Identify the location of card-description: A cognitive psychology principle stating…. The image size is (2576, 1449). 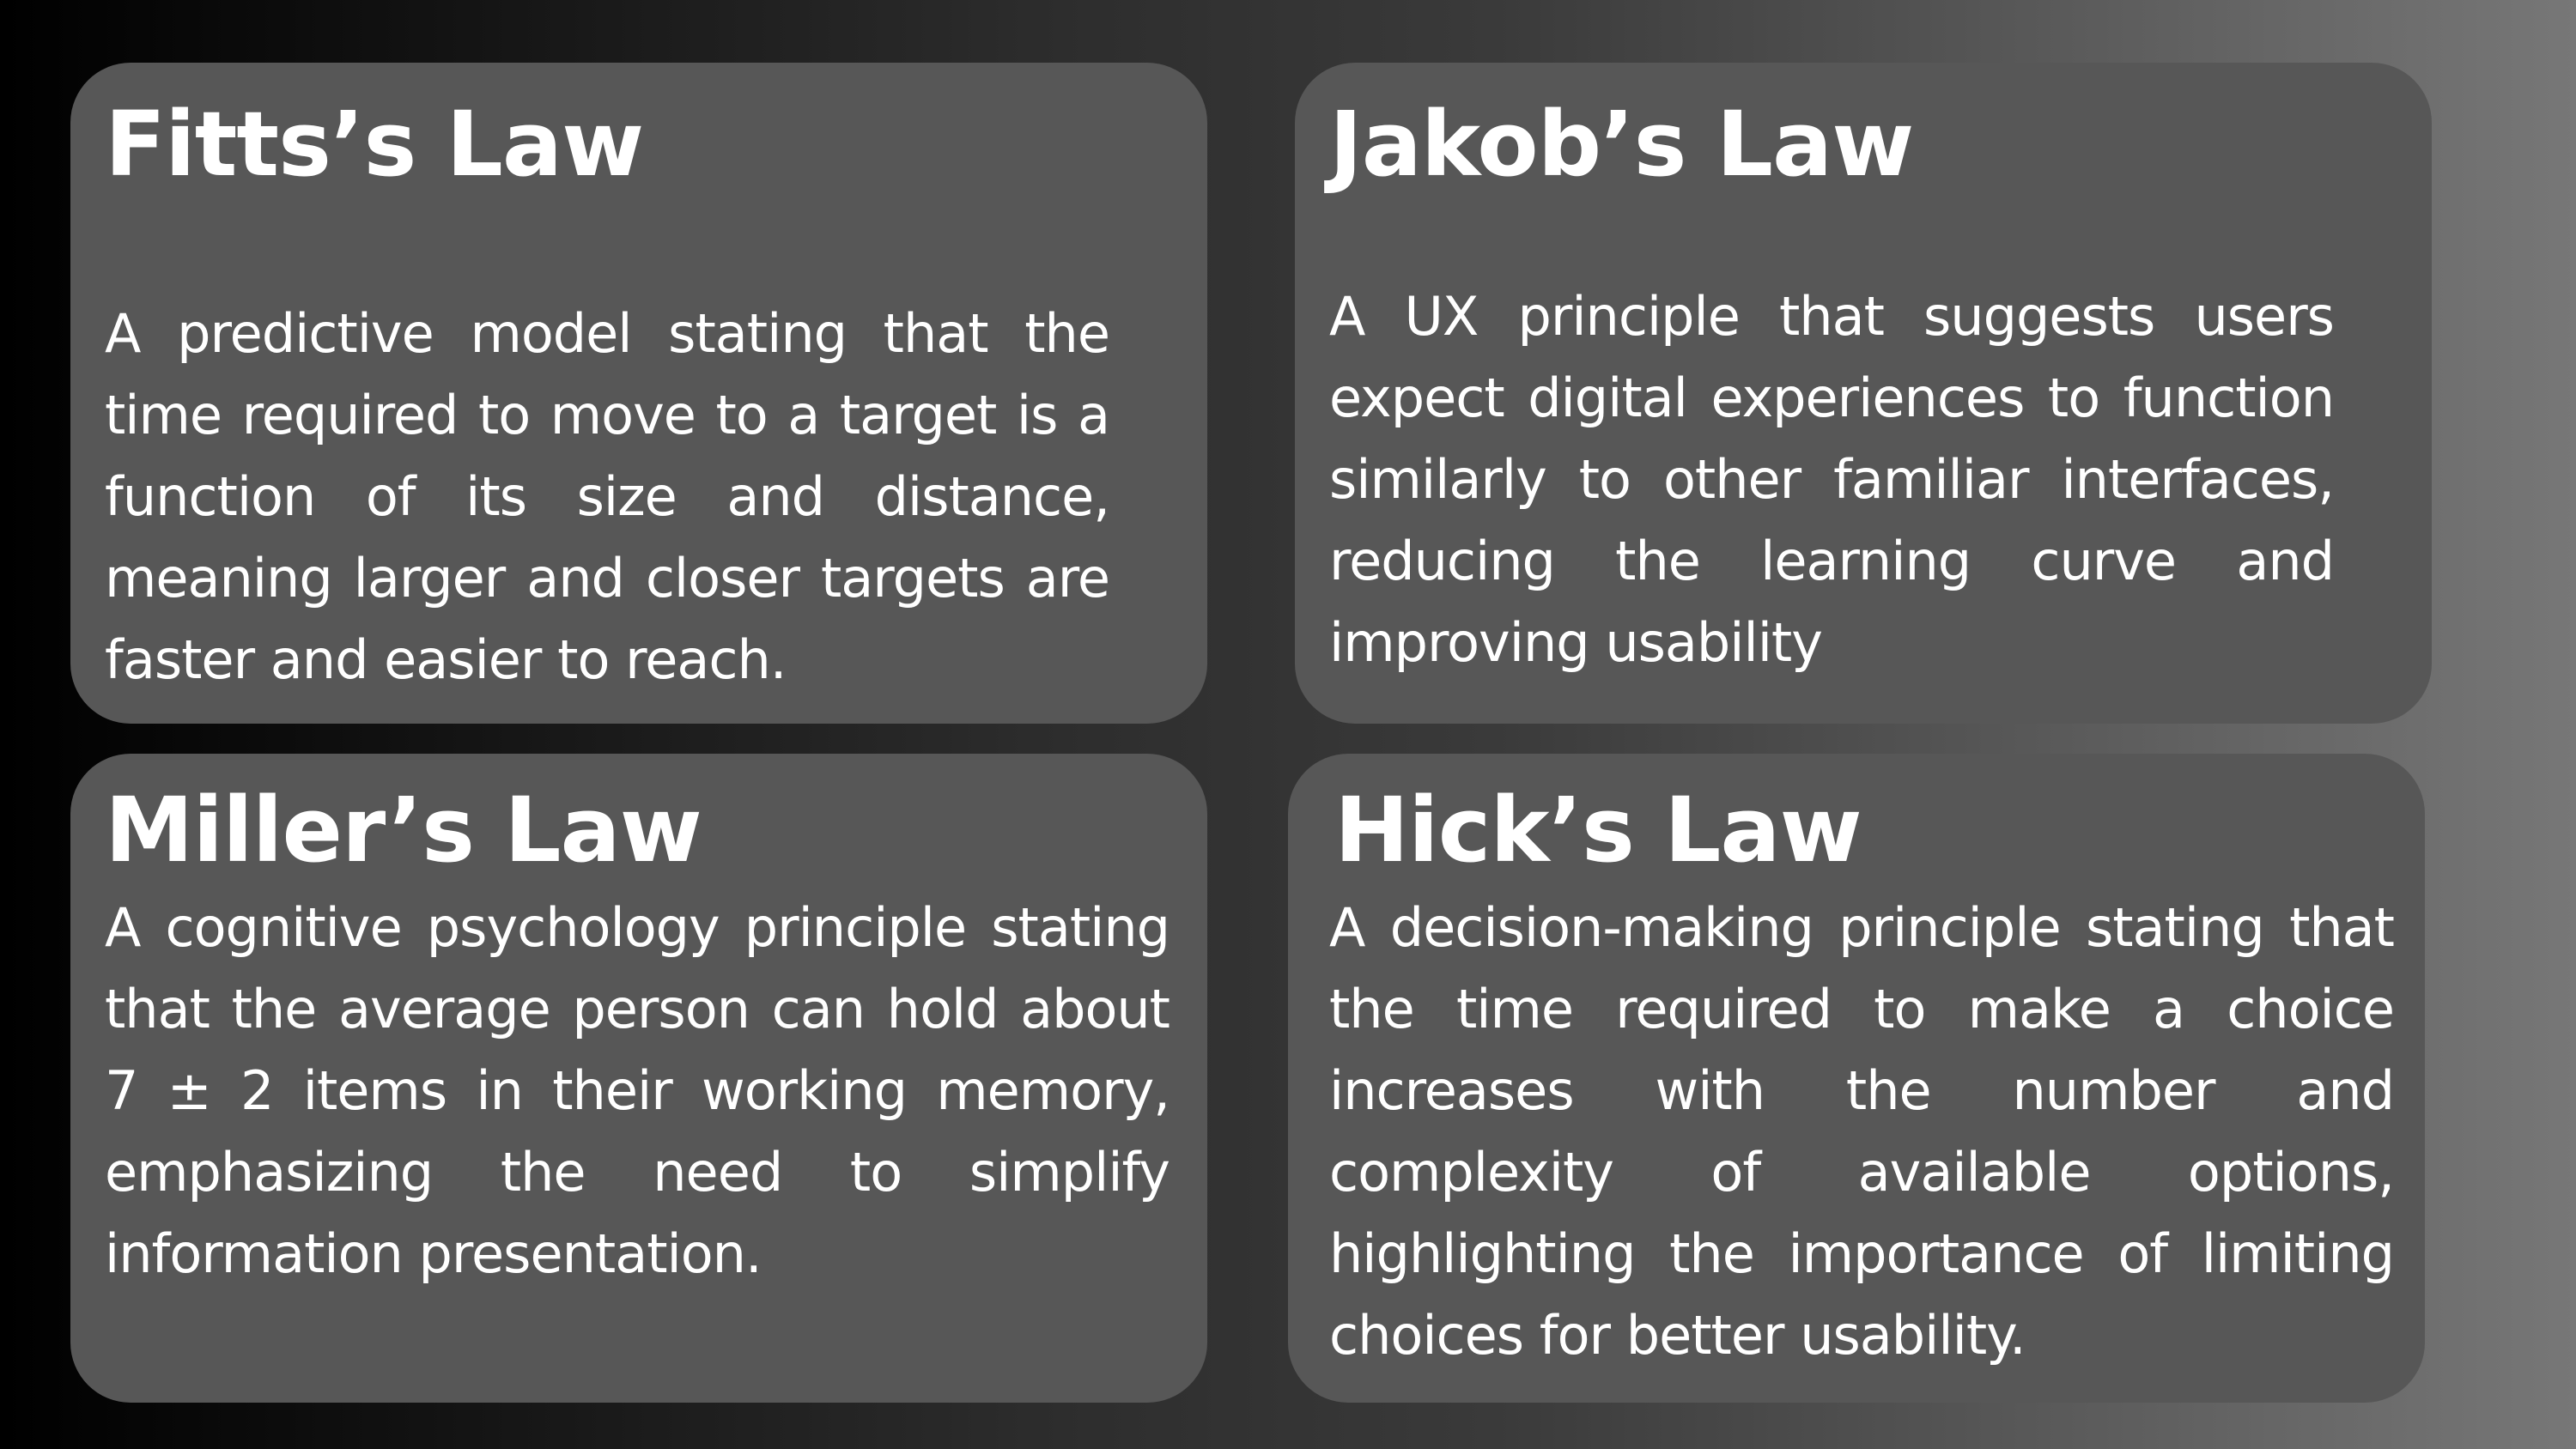
(638, 1090).